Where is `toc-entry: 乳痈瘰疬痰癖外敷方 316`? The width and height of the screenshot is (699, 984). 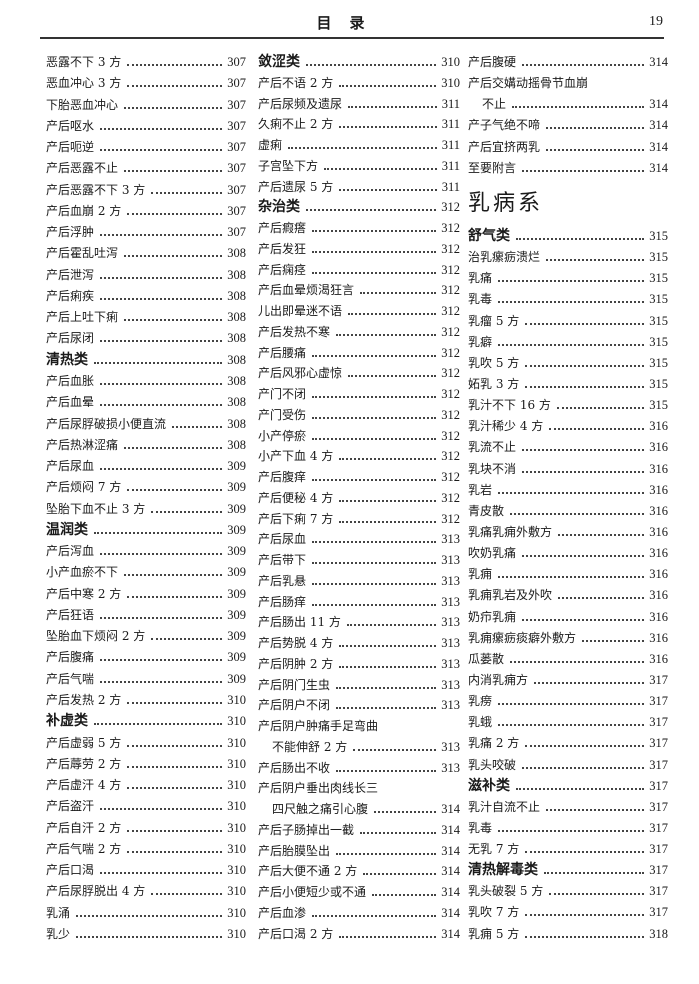 toc-entry: 乳痈瘰疬痰癖外敷方 316 is located at coordinates (568, 638).